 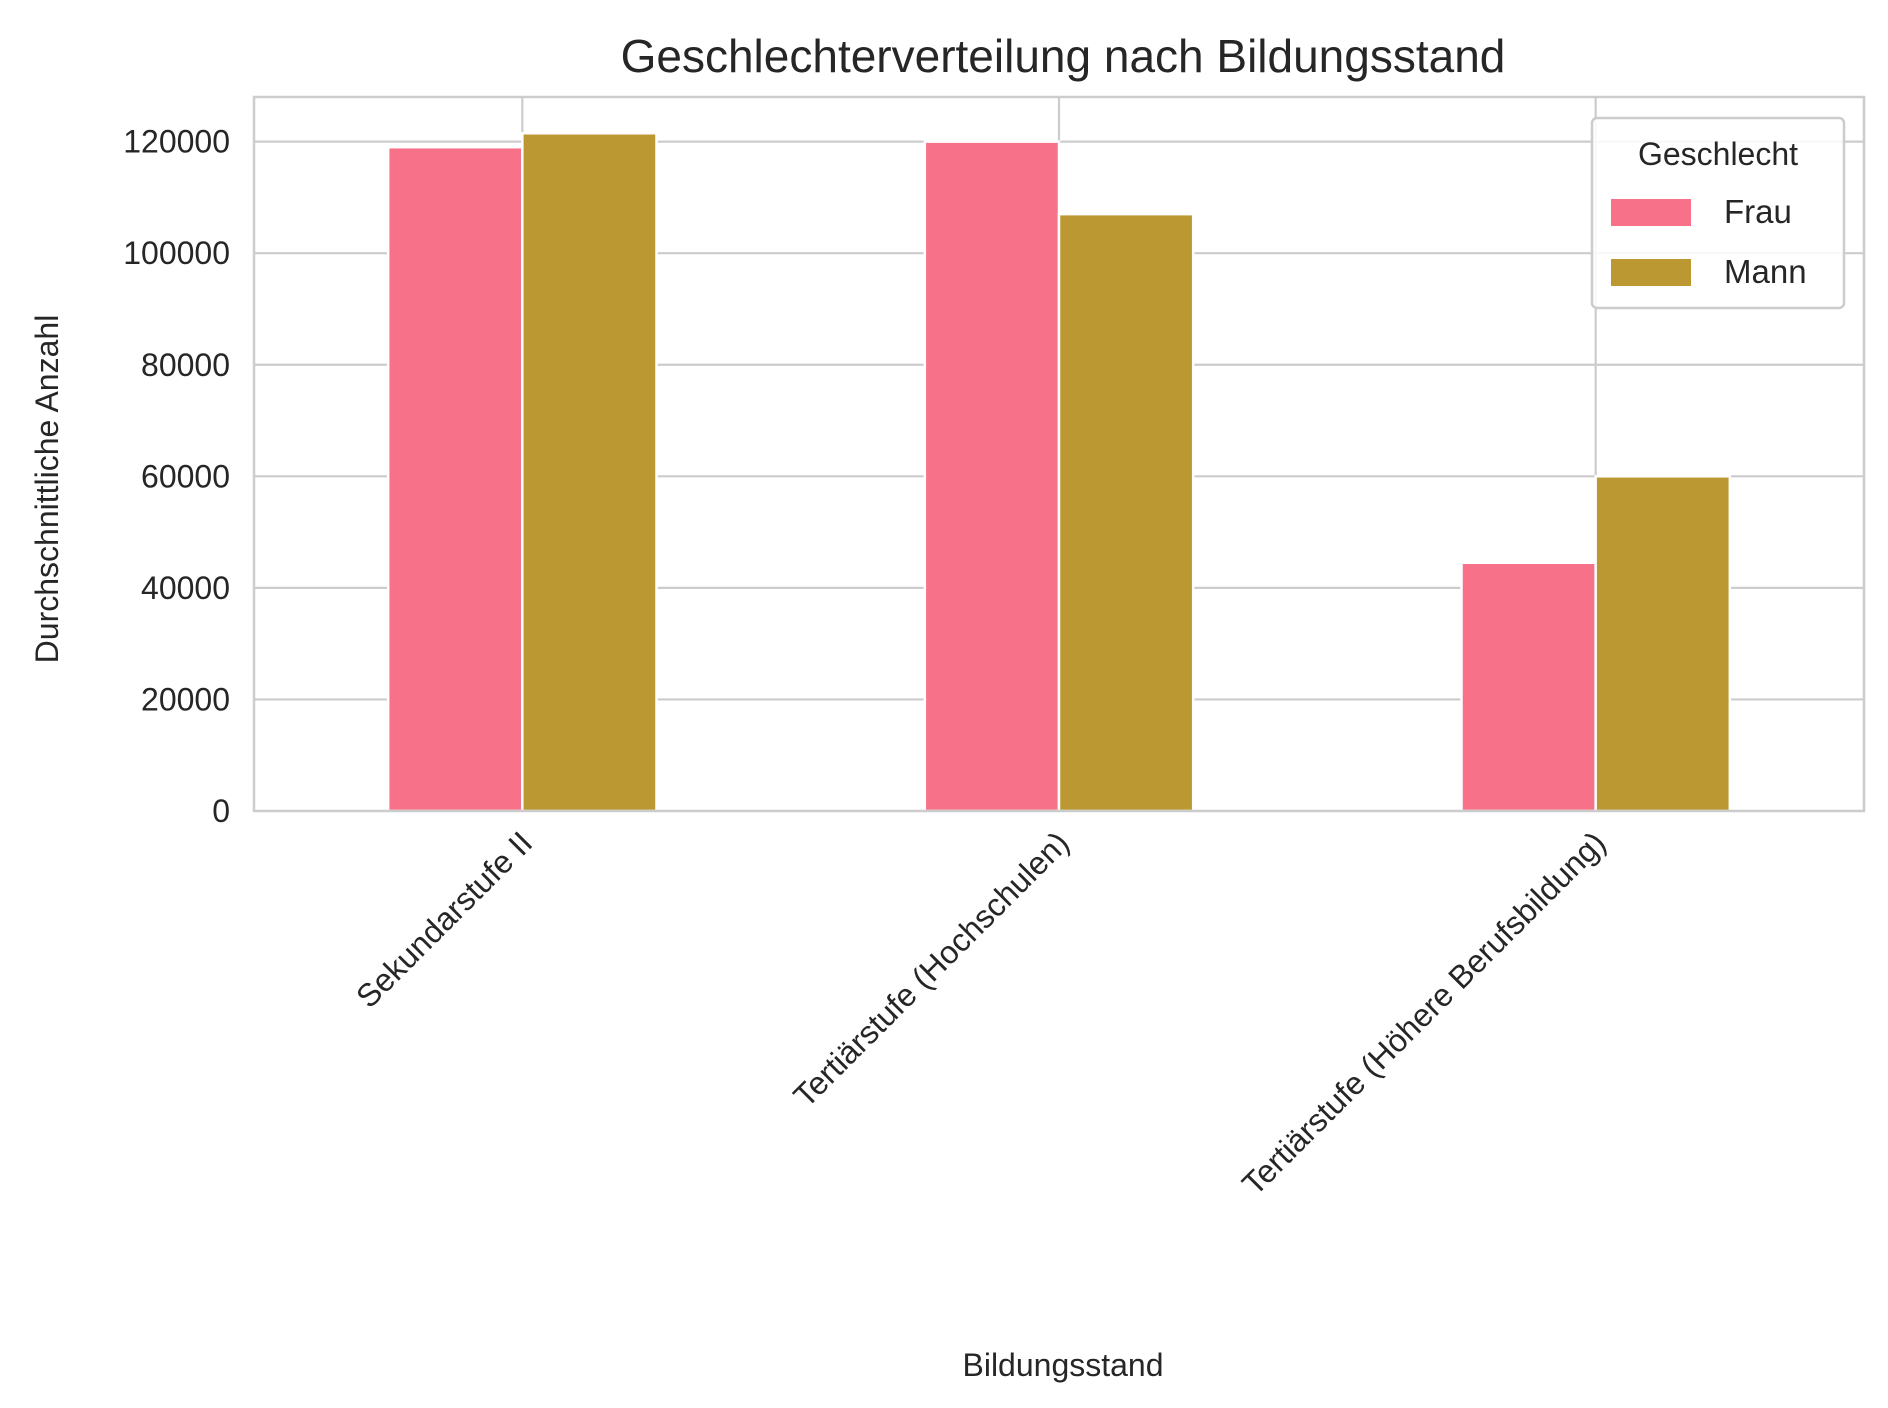 I want to click on y-tick-label: 0, so click(x=221, y=811).